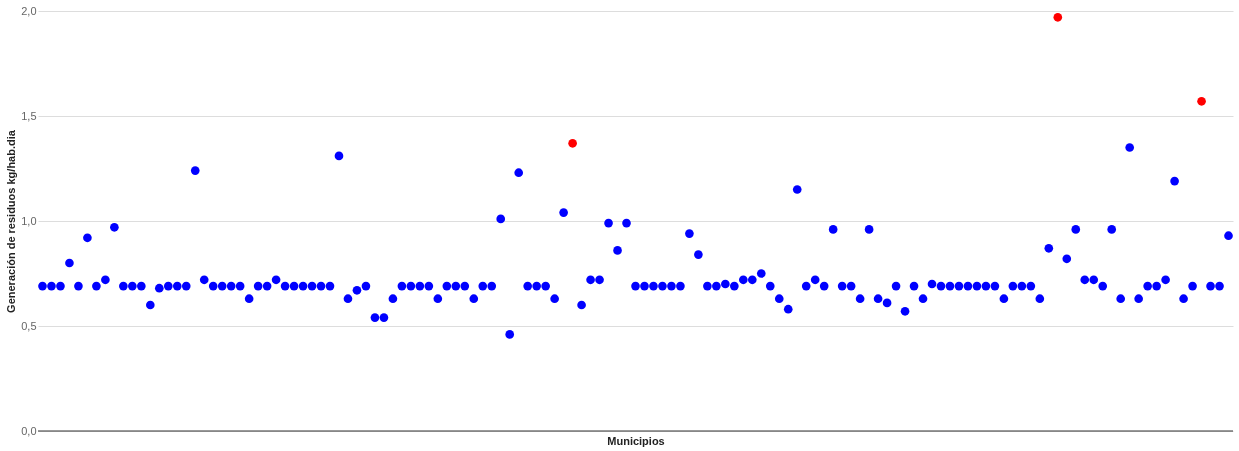 This screenshot has height=451, width=1239. I want to click on y-tick-label: 1,0, so click(29, 220).